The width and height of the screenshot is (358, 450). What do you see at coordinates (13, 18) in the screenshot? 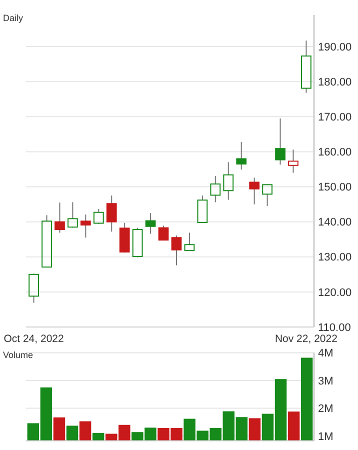
I see `chart-title: Daily` at bounding box center [13, 18].